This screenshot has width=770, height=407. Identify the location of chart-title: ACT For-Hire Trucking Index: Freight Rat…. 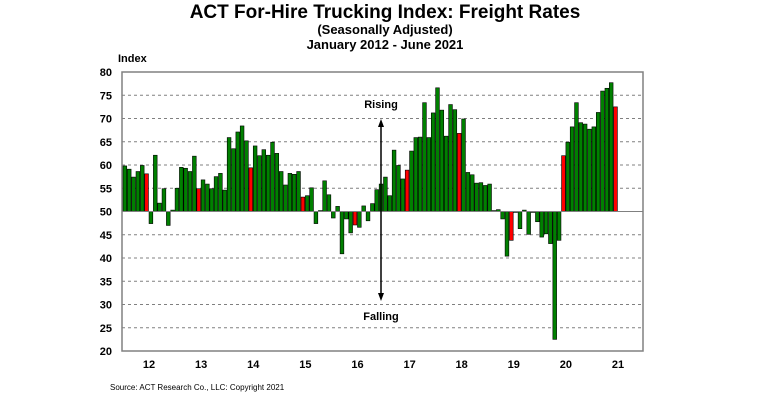
(385, 12).